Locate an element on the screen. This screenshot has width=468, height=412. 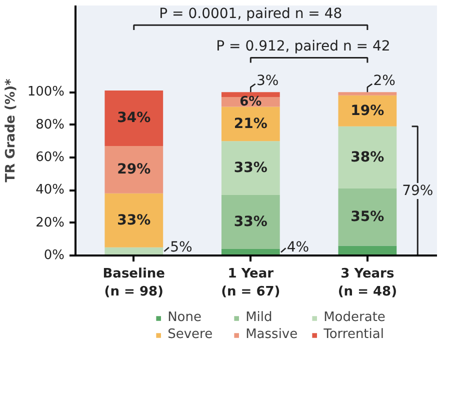
data-label: 5% is located at coordinates (181, 247).